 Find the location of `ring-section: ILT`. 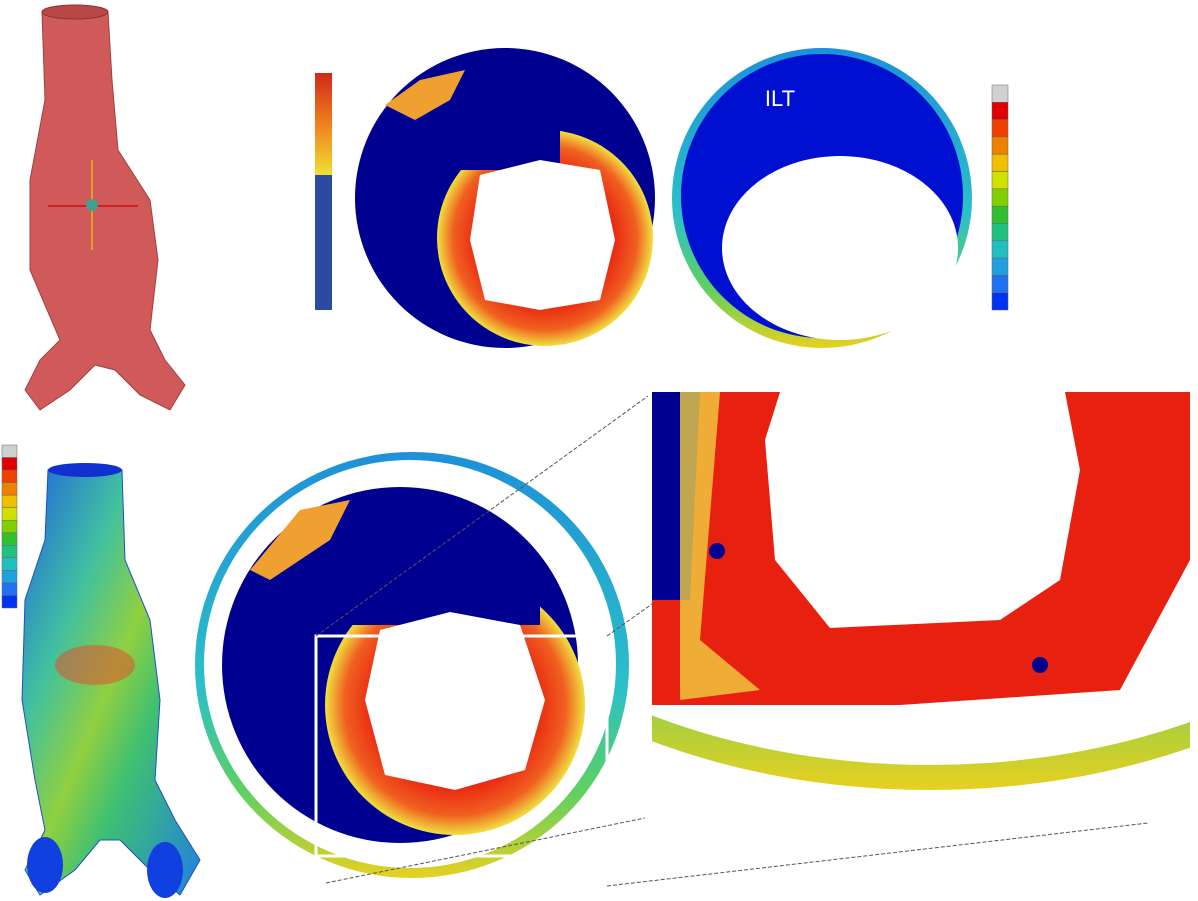

ring-section: ILT is located at coordinates (822, 198).